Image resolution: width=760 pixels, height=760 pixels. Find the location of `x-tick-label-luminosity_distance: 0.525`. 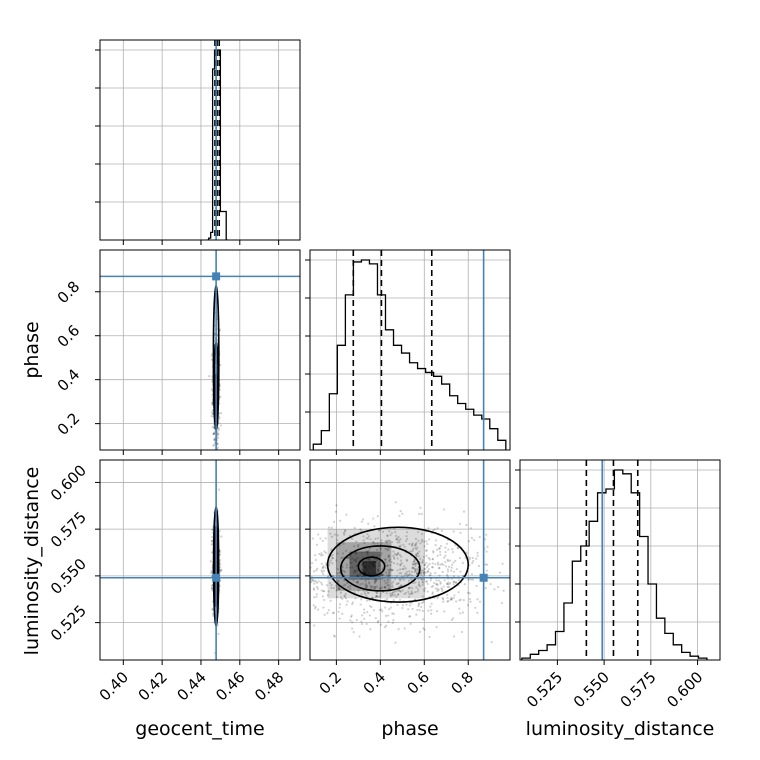

x-tick-label-luminosity_distance: 0.525 is located at coordinates (544, 689).